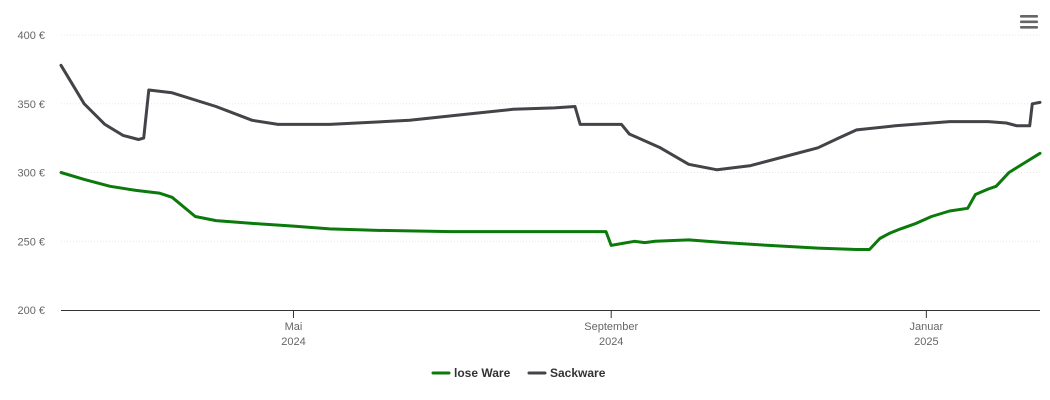 Image resolution: width=1050 pixels, height=400 pixels. Describe the element at coordinates (482, 373) in the screenshot. I see `legend-label: lose Ware` at that location.